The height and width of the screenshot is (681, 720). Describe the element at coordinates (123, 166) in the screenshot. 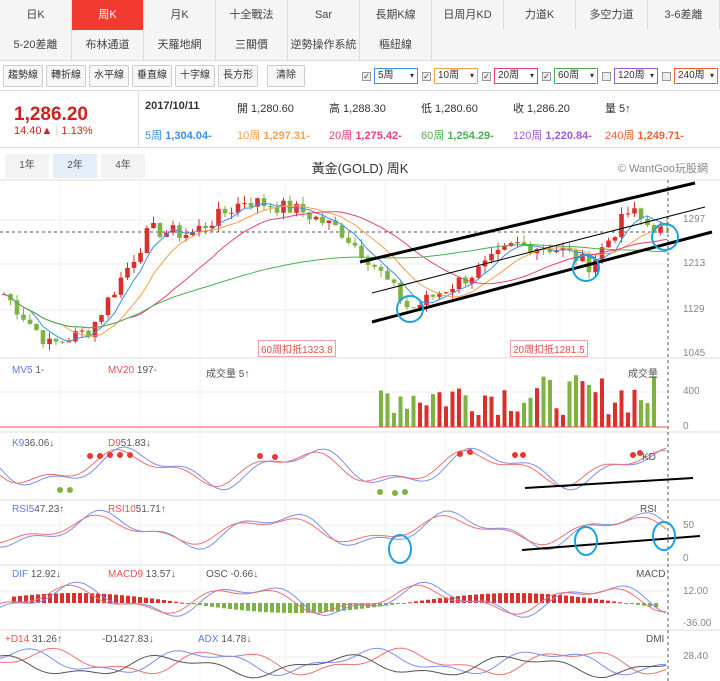

I see `range-button-2: 4年` at that location.